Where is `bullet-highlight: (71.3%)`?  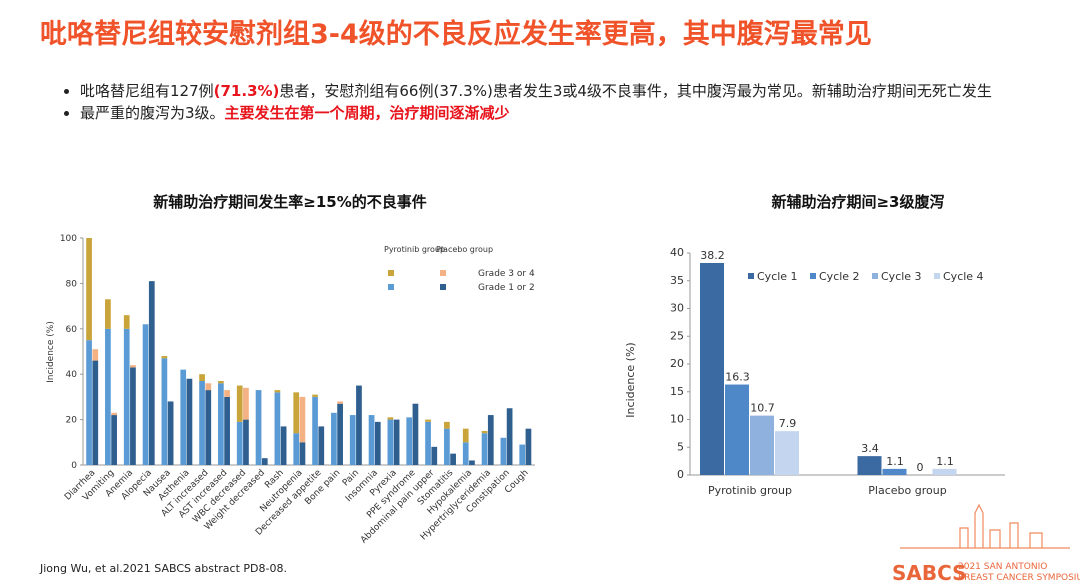
bullet-highlight: (71.3%) is located at coordinates (246, 91).